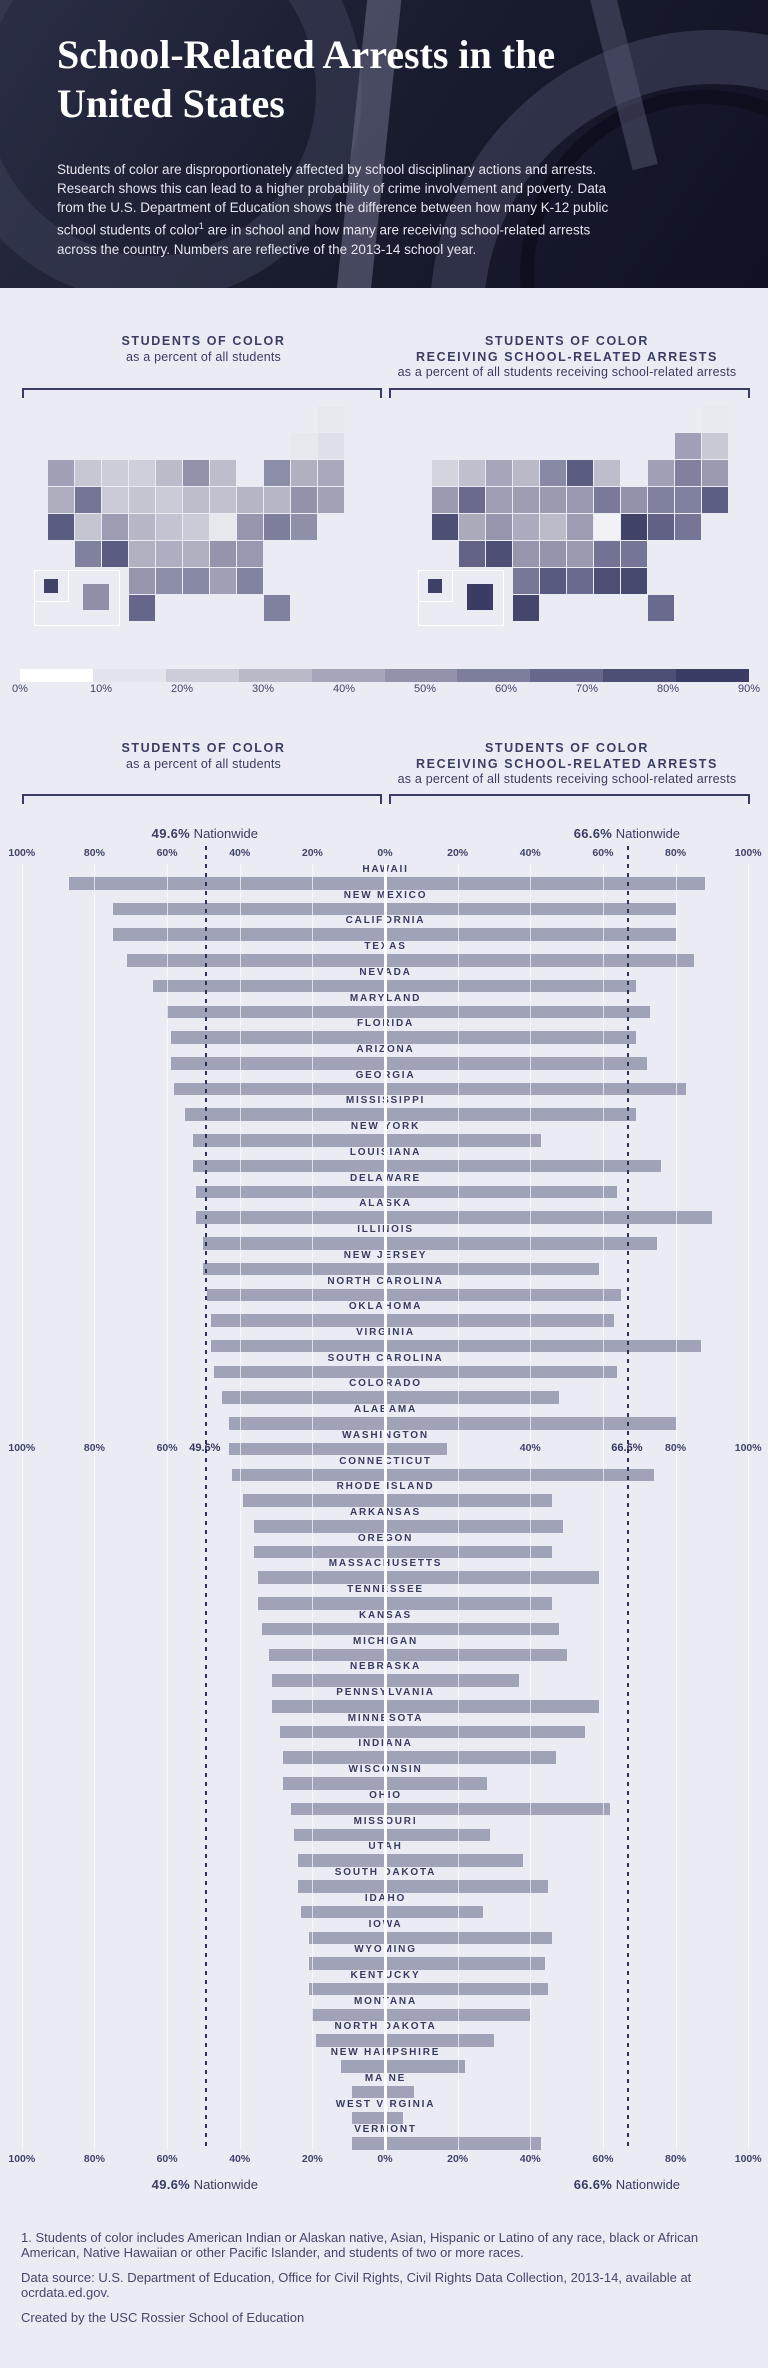  I want to click on nationwide-right-label: 66.6% Nationwide, so click(627, 2184).